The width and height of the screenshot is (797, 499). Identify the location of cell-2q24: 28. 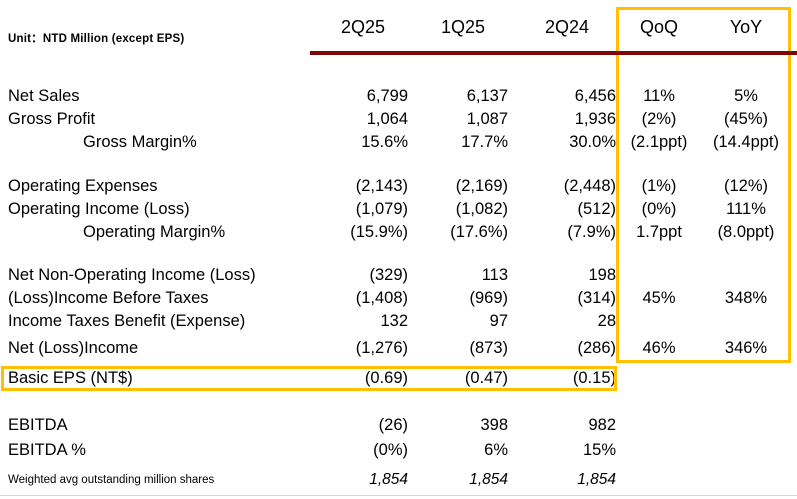
(606, 321).